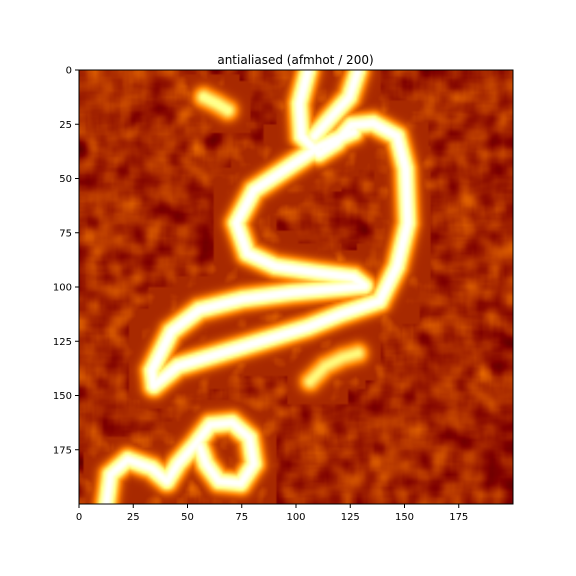  I want to click on y-tick-label: 75, so click(65, 233).